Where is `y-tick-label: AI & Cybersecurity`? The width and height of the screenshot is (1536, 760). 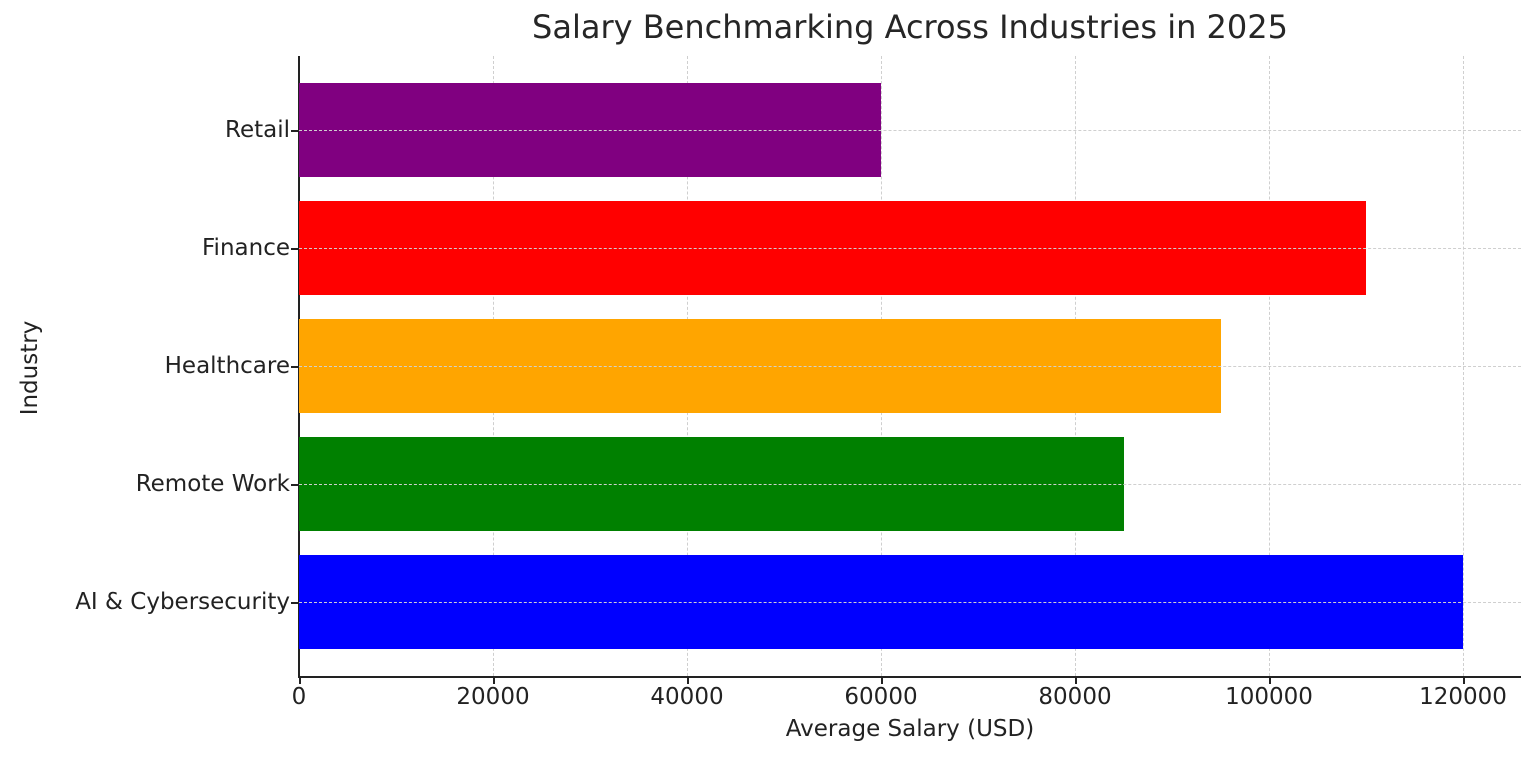 y-tick-label: AI & Cybersecurity is located at coordinates (182, 602).